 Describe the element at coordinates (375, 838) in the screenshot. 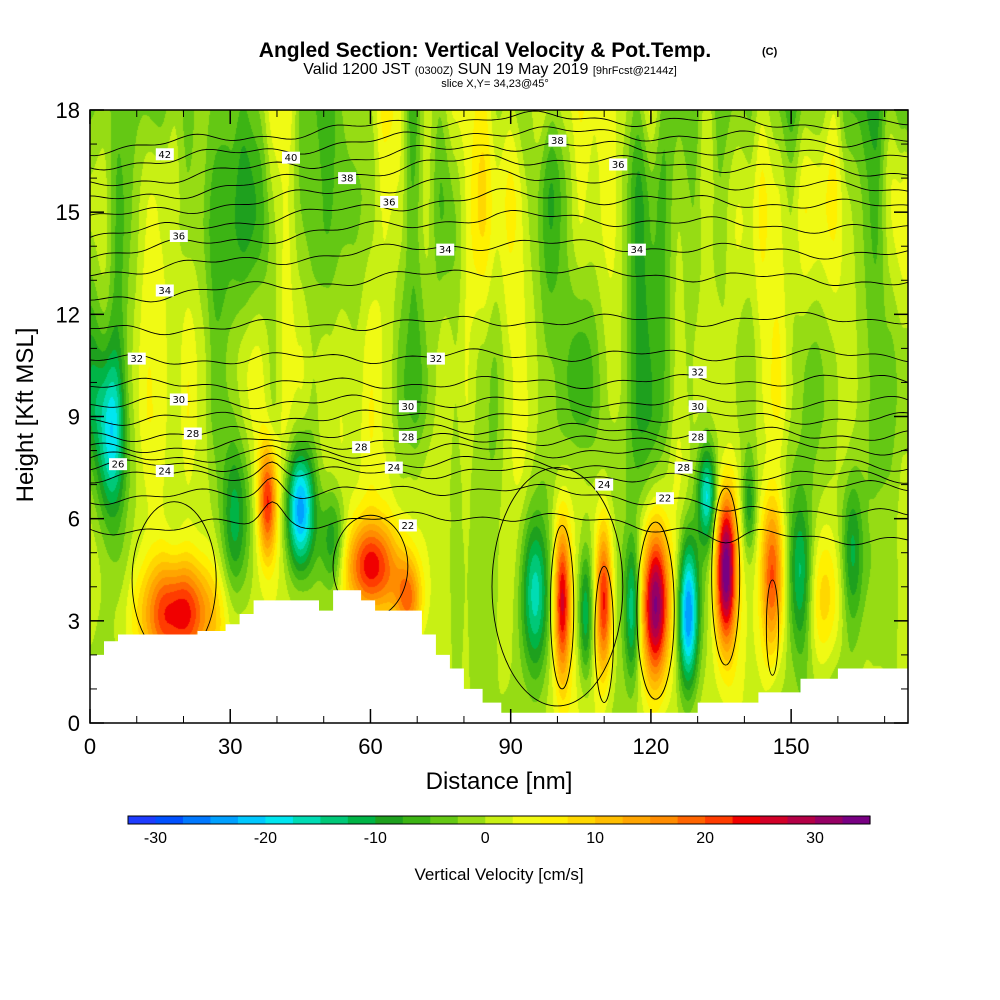

I see `colorbar-tick-label: -10` at that location.